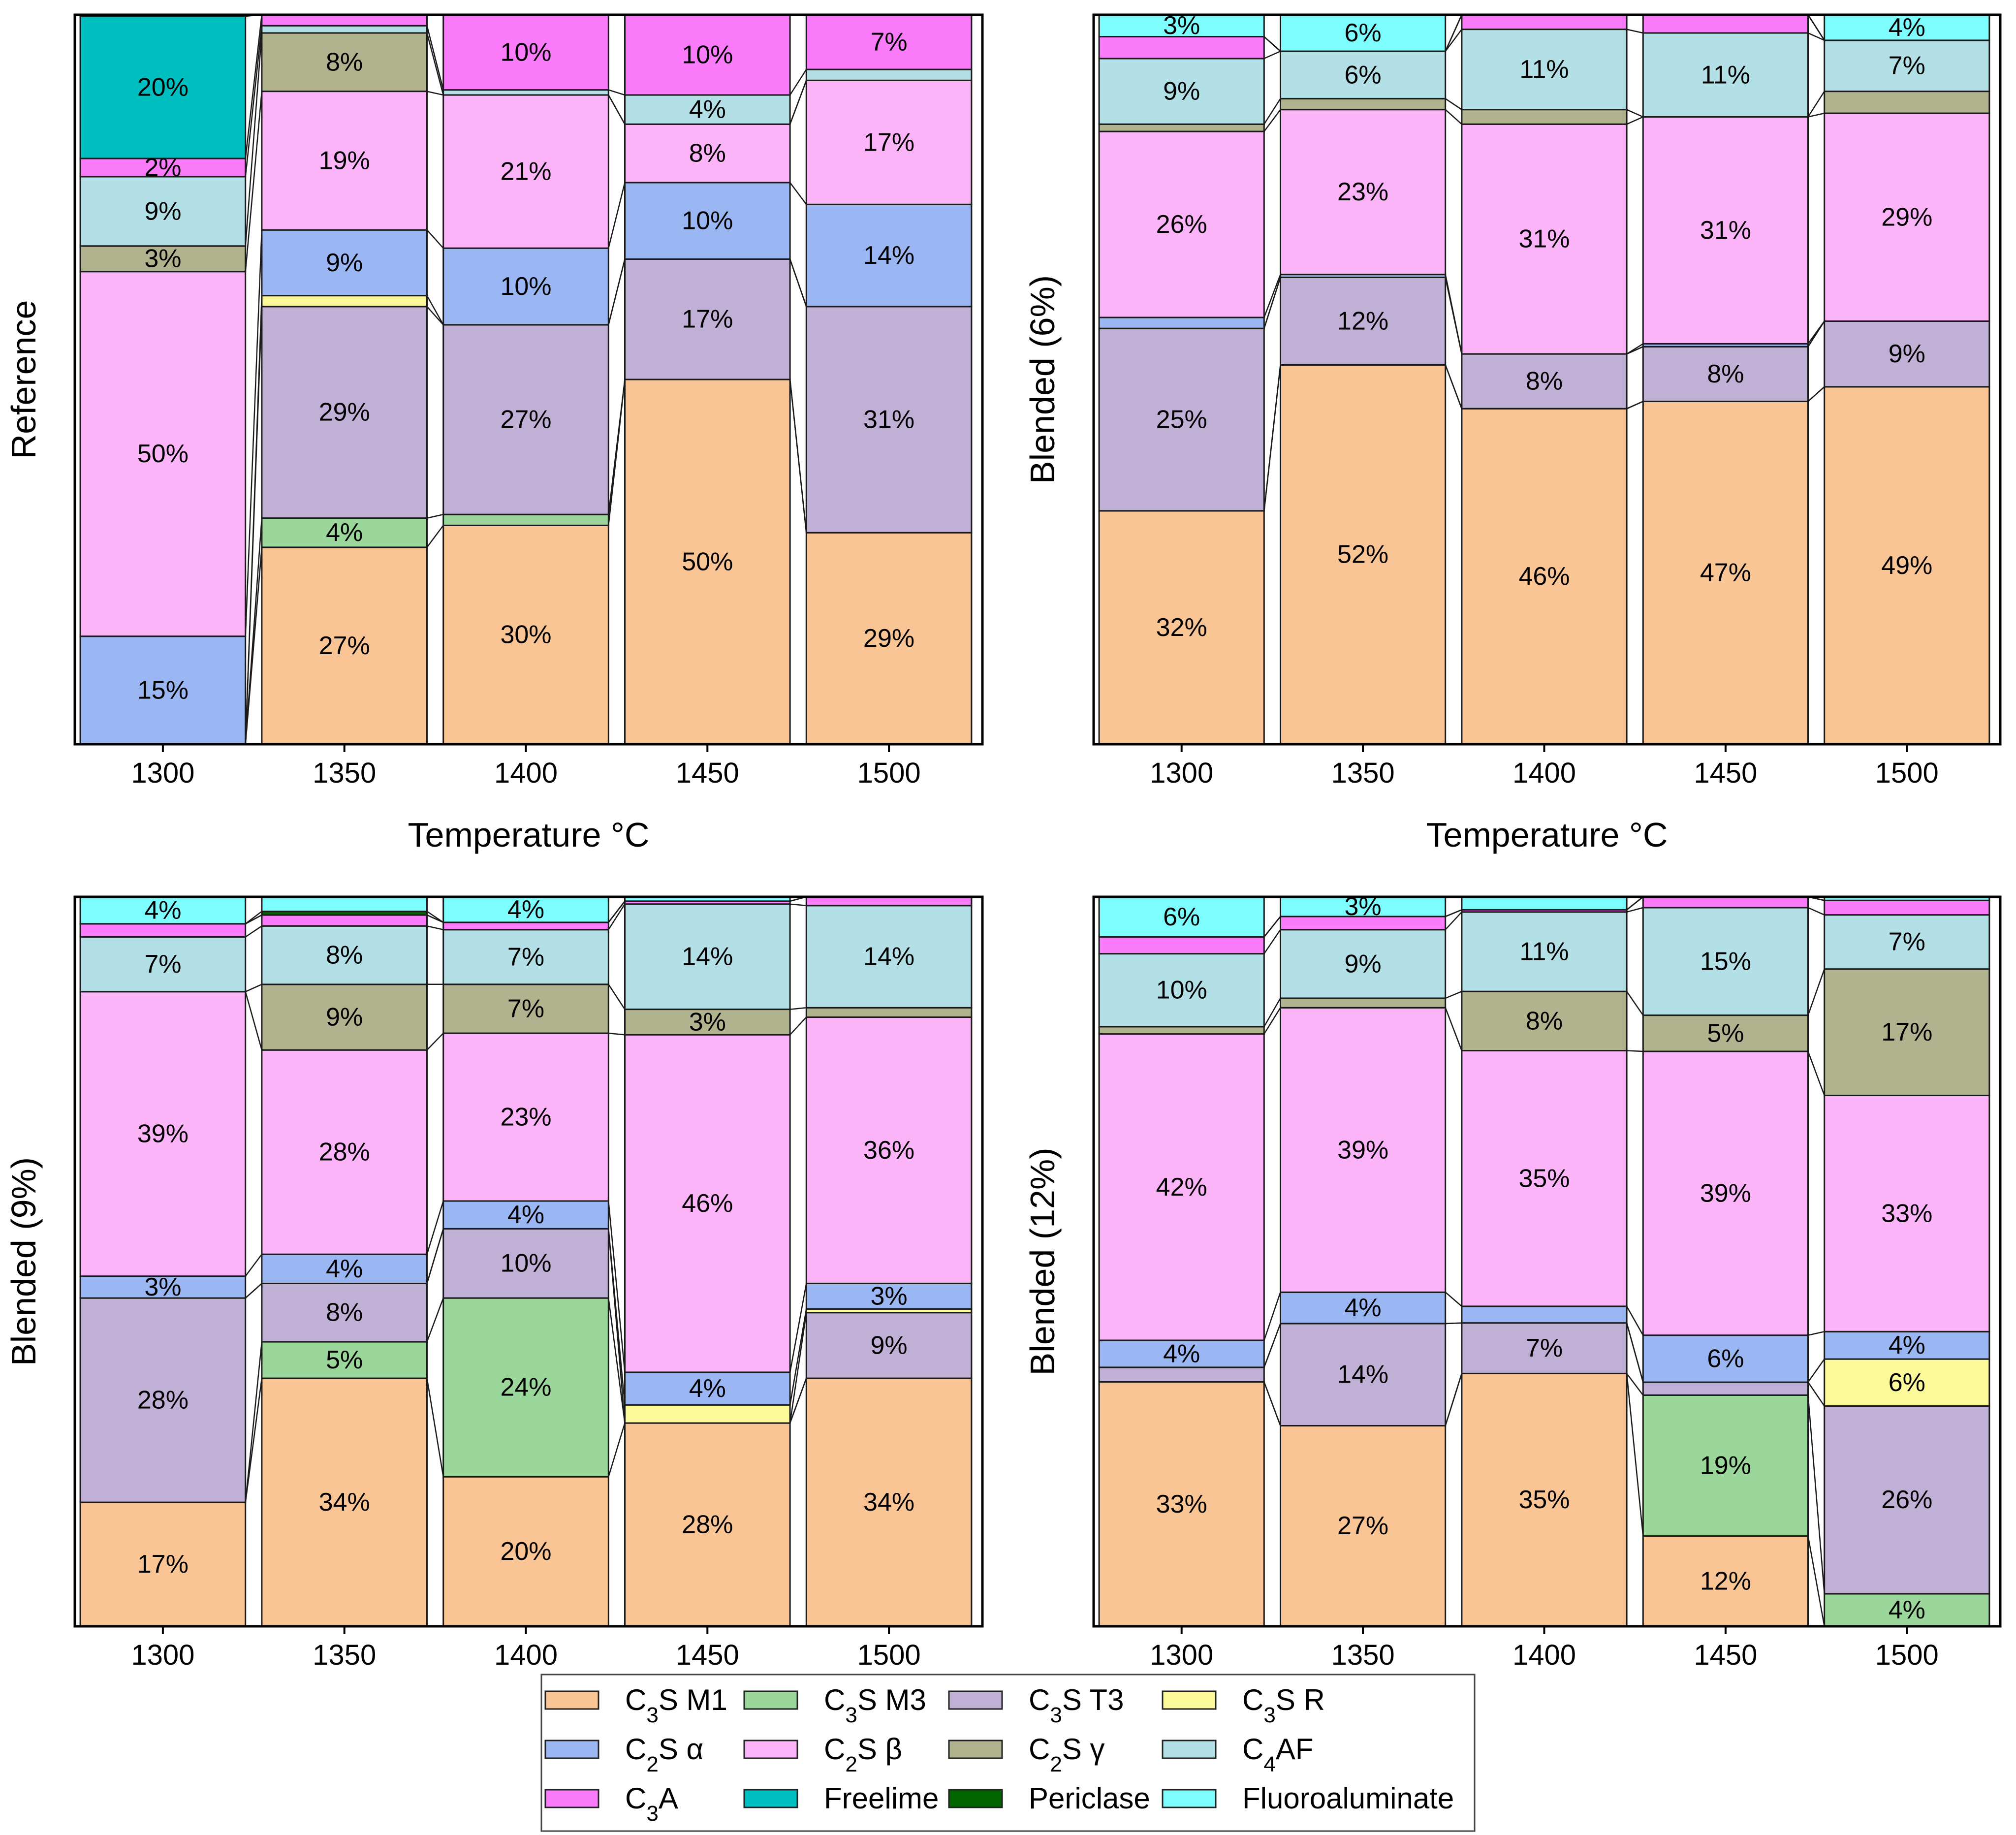  What do you see at coordinates (1725, 1193) in the screenshot?
I see `data-label-c2s-1450: 39%` at bounding box center [1725, 1193].